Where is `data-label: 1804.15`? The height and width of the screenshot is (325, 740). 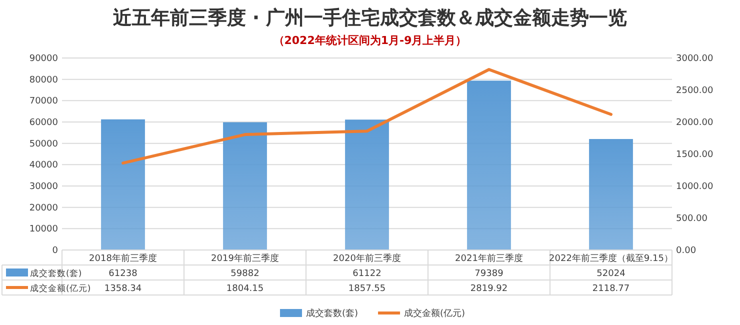
data-label: 1804.15 is located at coordinates (245, 289).